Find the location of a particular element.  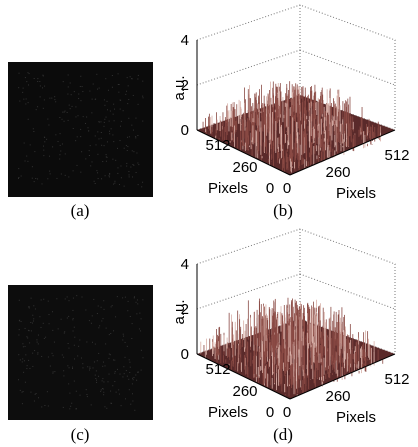

x-axis-label: Pixels is located at coordinates (228, 188).